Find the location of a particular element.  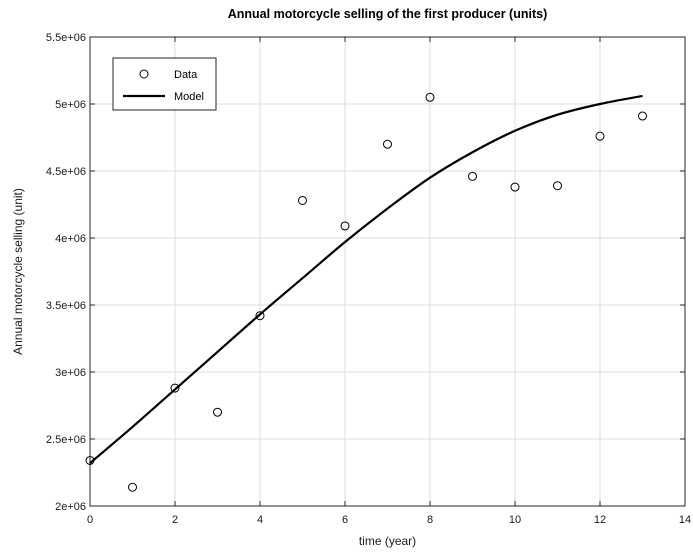

y-tick-label: 5.5e+06 is located at coordinates (66, 38).